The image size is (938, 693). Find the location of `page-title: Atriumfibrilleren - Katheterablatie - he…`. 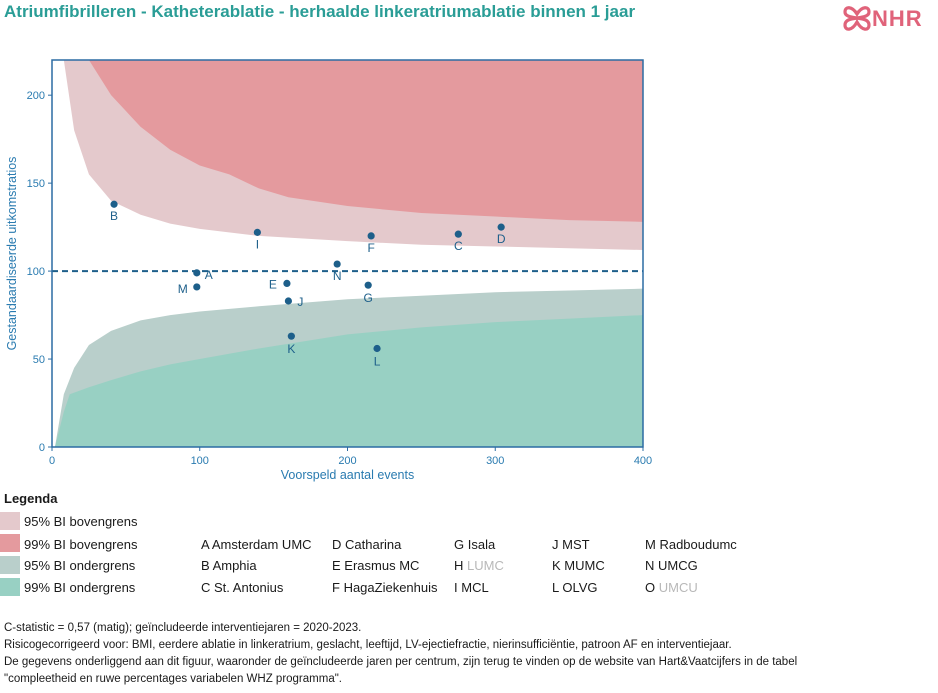

page-title: Atriumfibrilleren - Katheterablatie - he… is located at coordinates (320, 11).